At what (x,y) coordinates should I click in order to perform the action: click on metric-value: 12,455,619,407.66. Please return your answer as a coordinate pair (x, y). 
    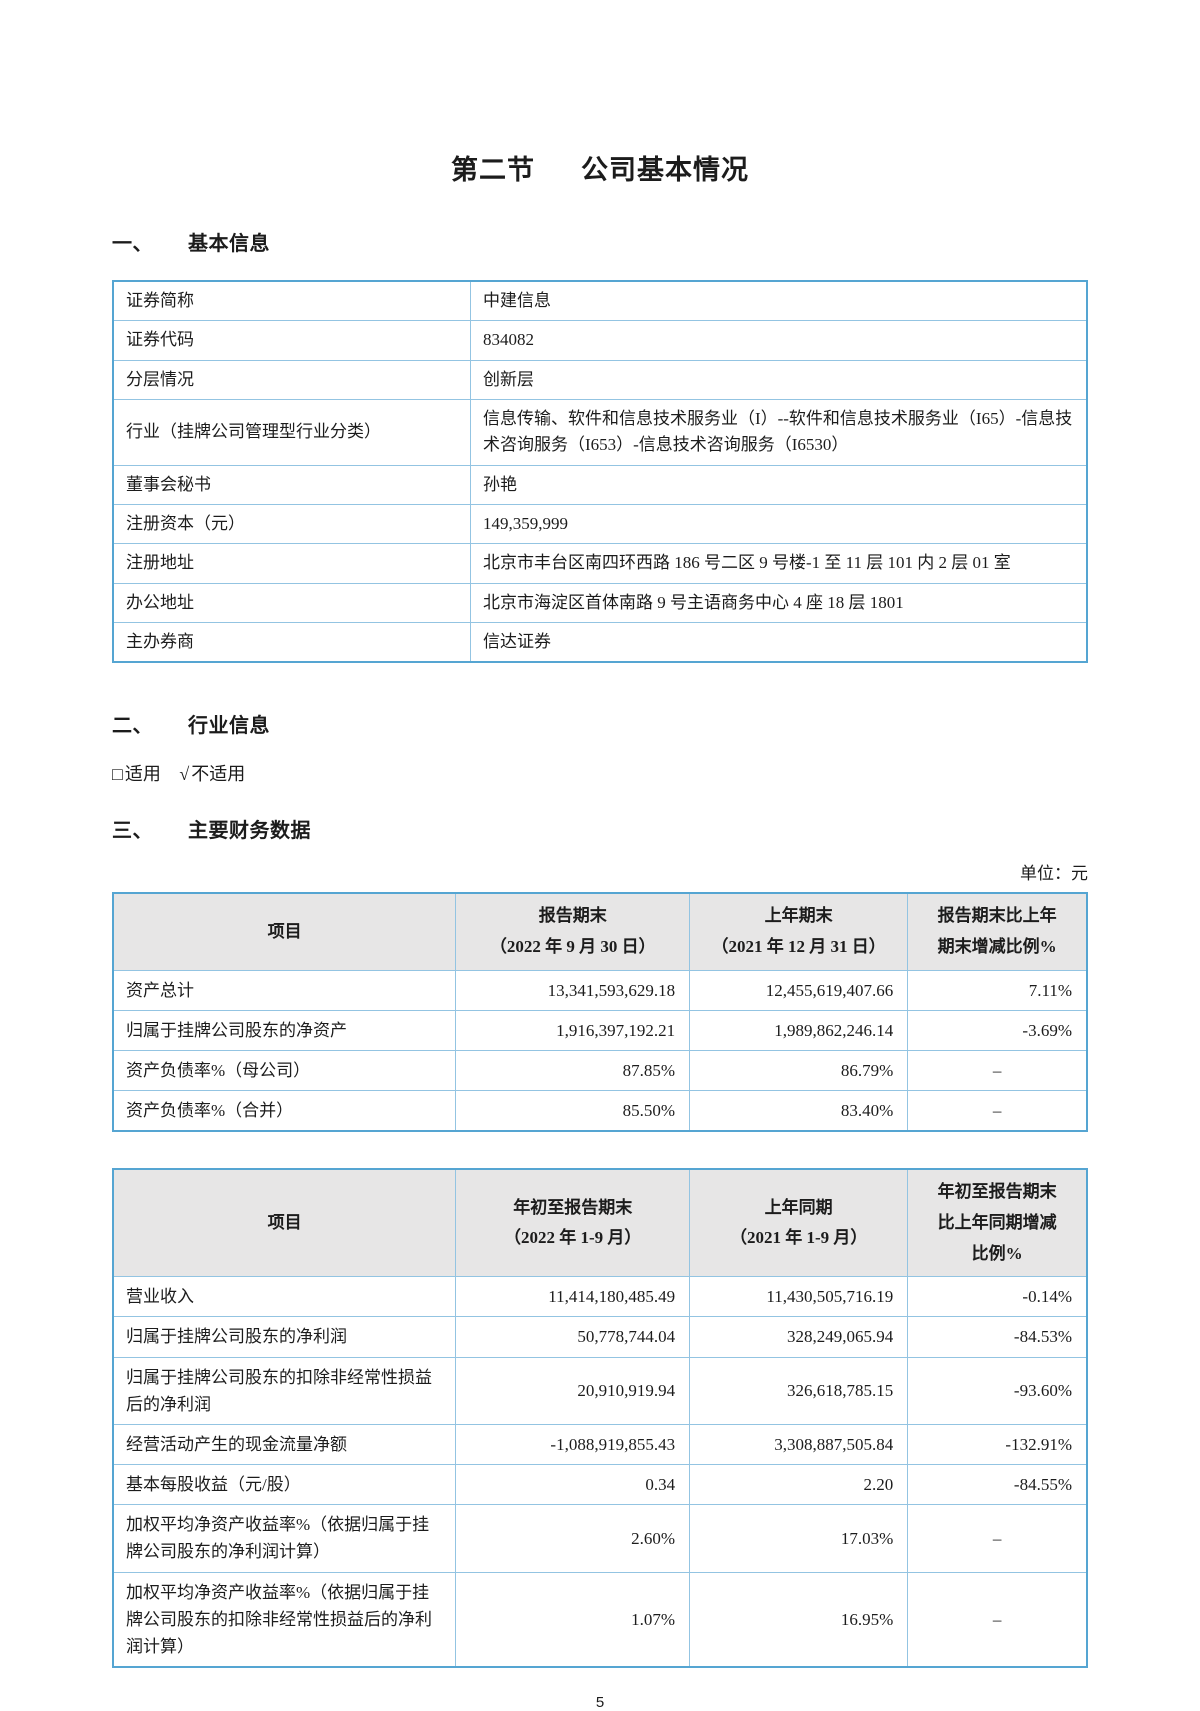
    Looking at the image, I should click on (799, 990).